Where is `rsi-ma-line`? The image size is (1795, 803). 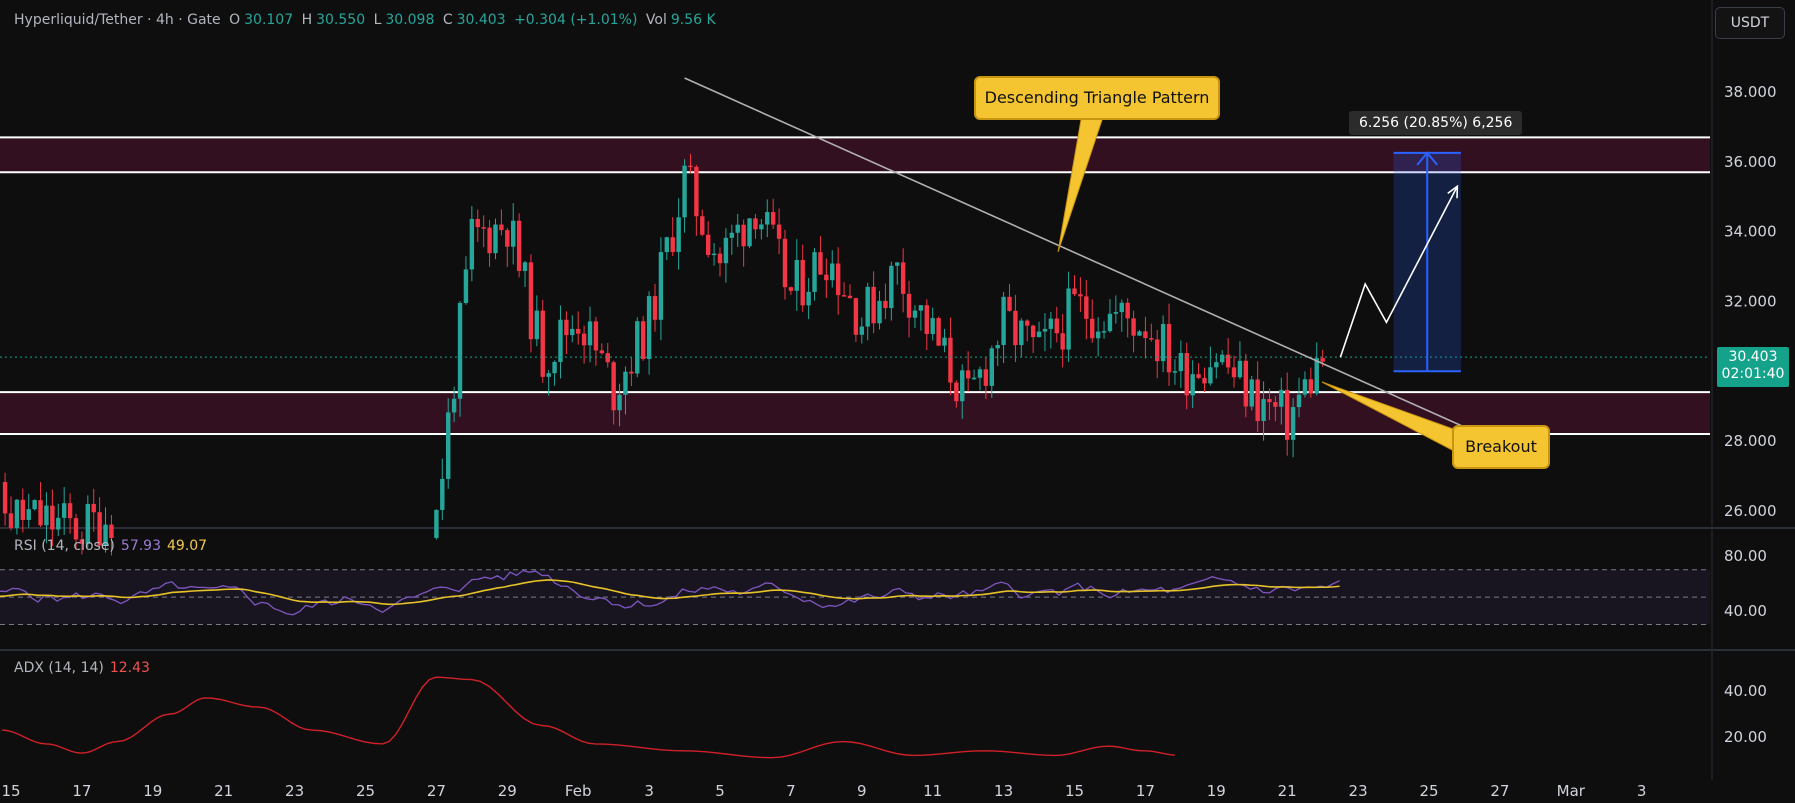
rsi-ma-line is located at coordinates (670, 592).